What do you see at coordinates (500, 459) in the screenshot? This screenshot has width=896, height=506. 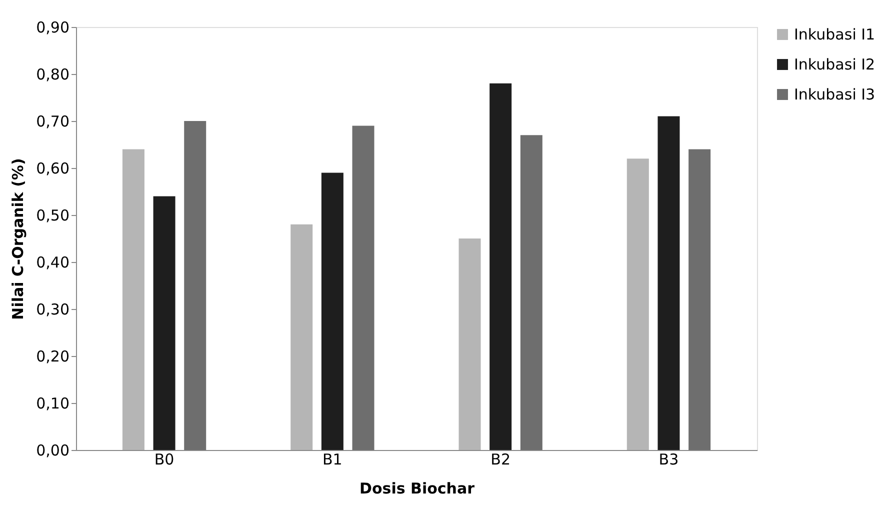 I see `x-tick-label: B2` at bounding box center [500, 459].